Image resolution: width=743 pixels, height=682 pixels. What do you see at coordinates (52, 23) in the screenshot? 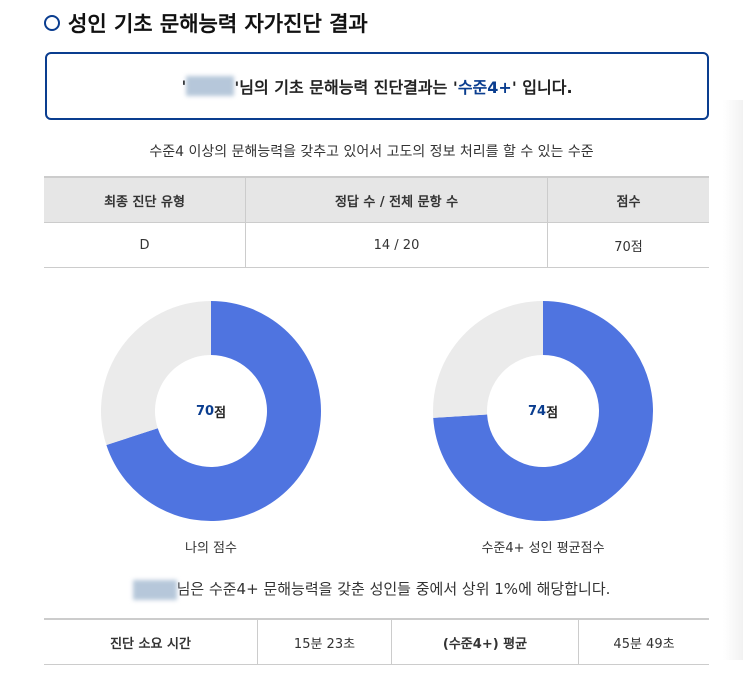
I see `circle-bullet-icon` at bounding box center [52, 23].